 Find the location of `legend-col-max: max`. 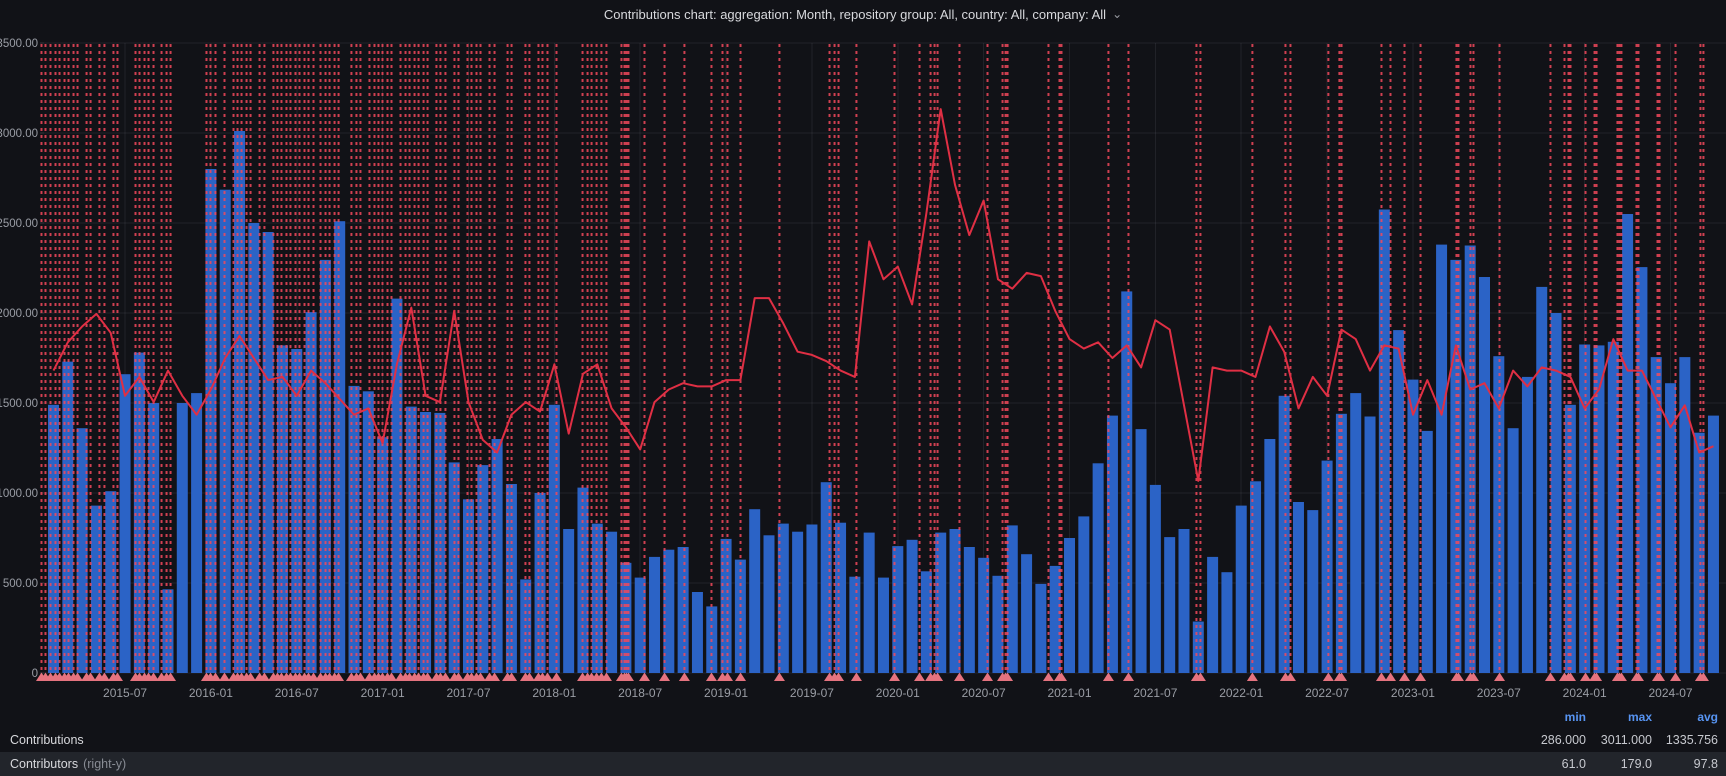

legend-col-max: max is located at coordinates (1639, 717).